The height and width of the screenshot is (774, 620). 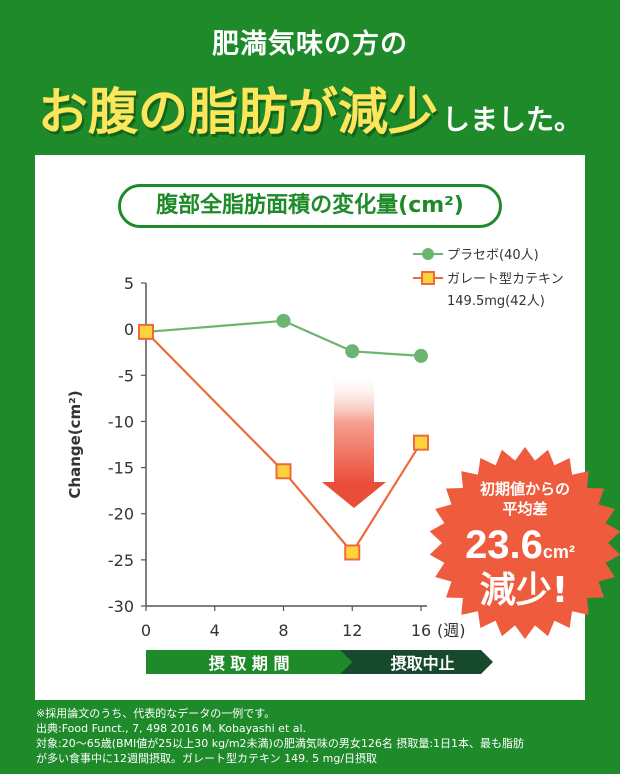 What do you see at coordinates (121, 468) in the screenshot?
I see `y-tick-label: -15` at bounding box center [121, 468].